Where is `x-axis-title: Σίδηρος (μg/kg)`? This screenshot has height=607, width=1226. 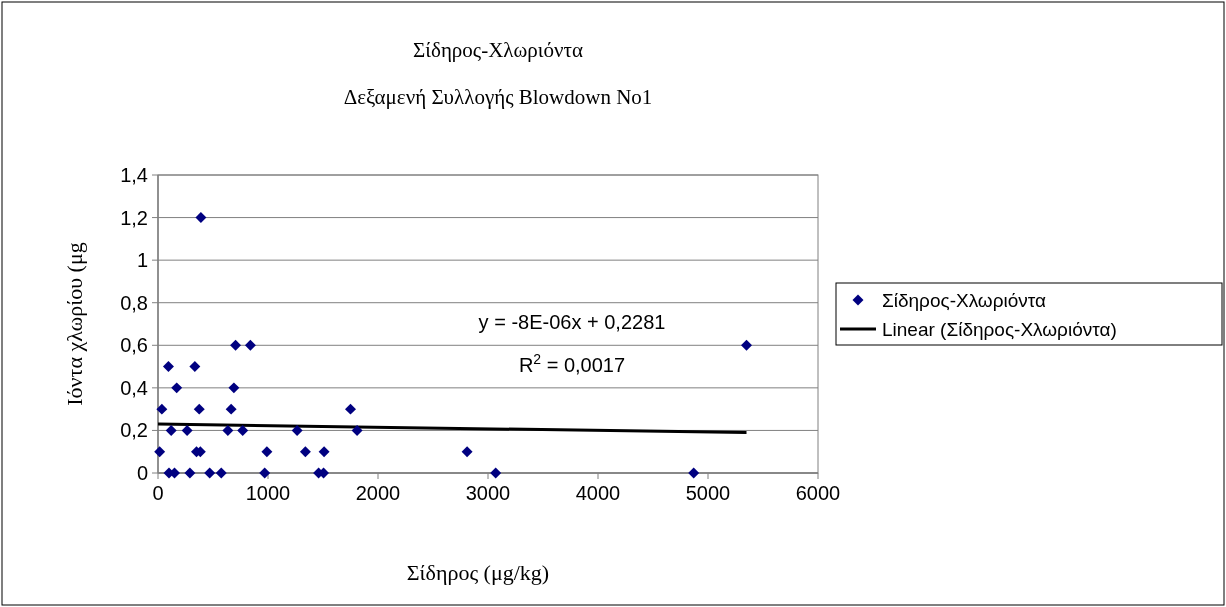
x-axis-title: Σίδηρος (μg/kg) is located at coordinates (478, 572).